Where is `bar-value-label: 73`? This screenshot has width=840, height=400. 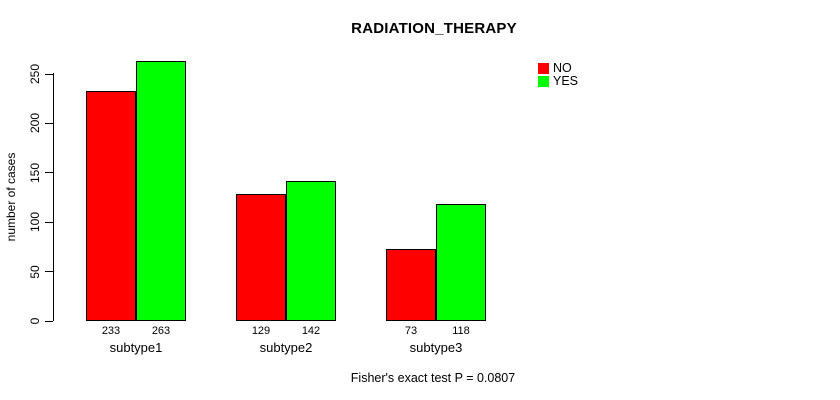 bar-value-label: 73 is located at coordinates (411, 331).